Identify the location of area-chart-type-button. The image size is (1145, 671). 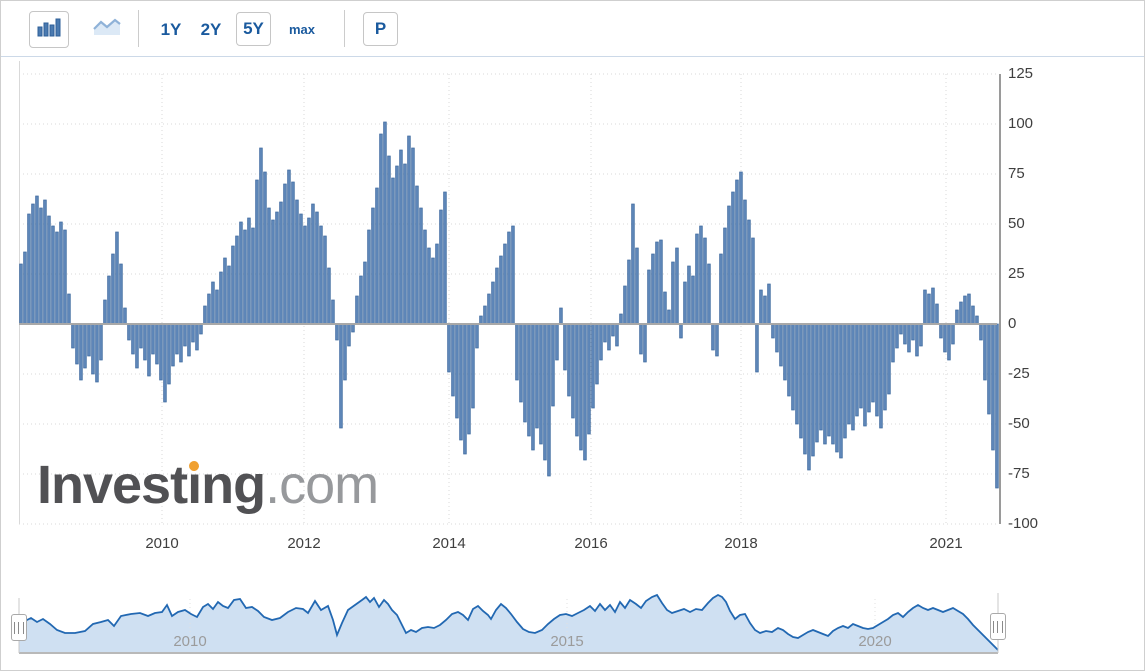
(107, 29).